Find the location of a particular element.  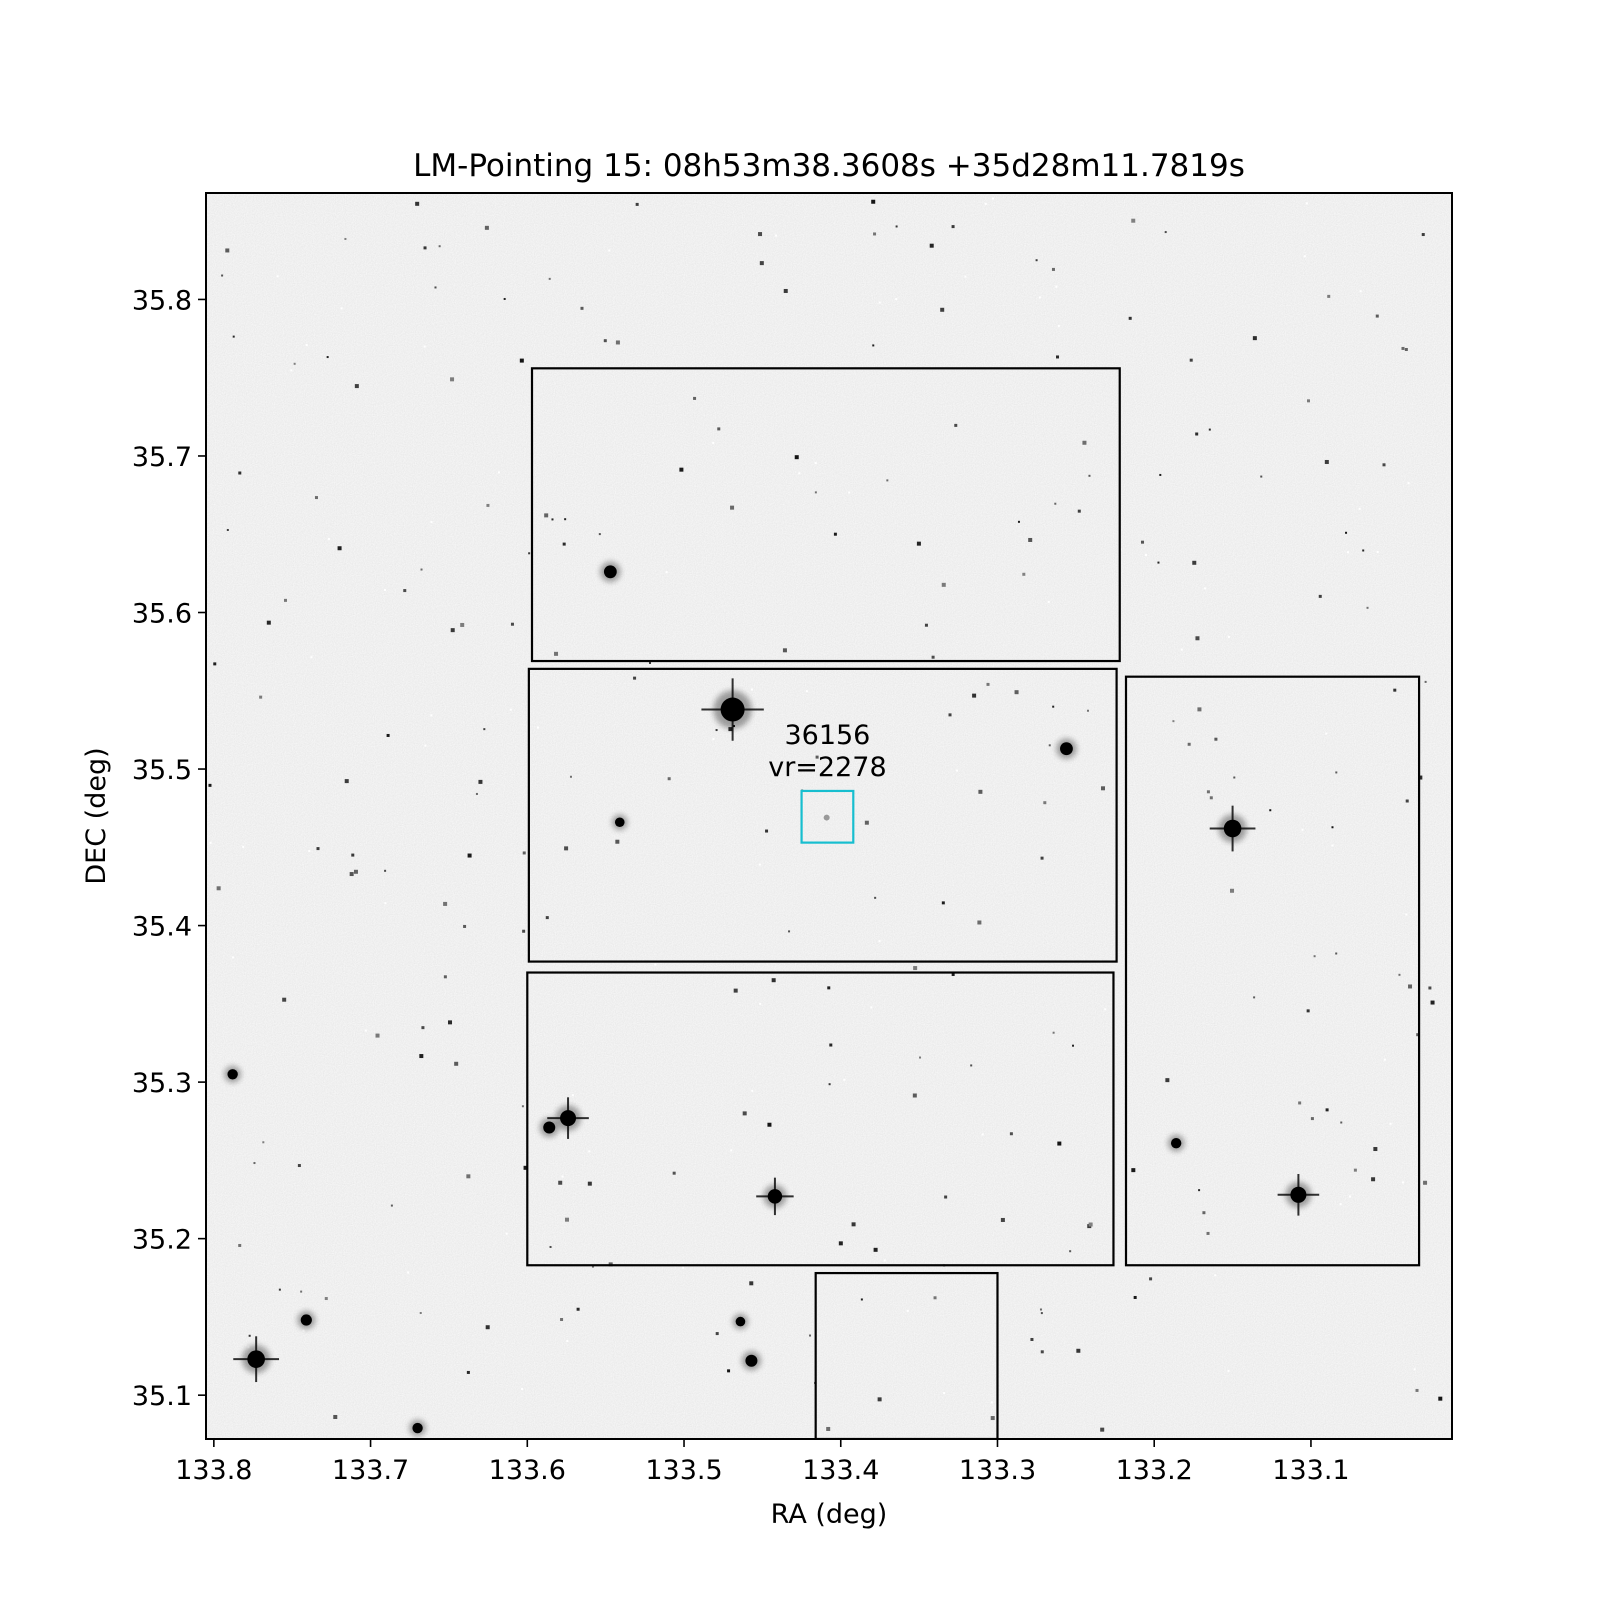

y-tick-label: 35.3 is located at coordinates (162, 1083).